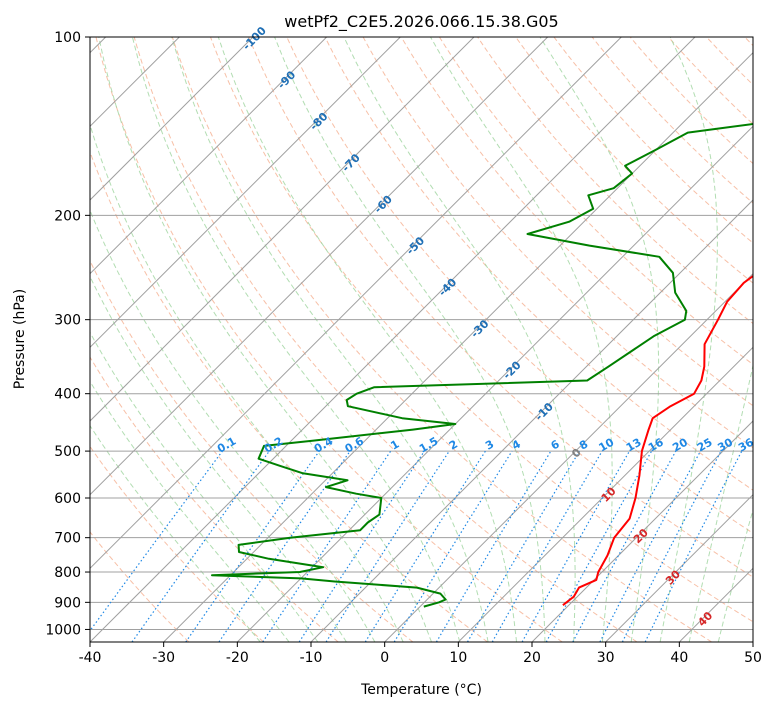 This screenshot has height=708, width=775. What do you see at coordinates (67, 539) in the screenshot?
I see `y-tick-label: 700` at bounding box center [67, 539].